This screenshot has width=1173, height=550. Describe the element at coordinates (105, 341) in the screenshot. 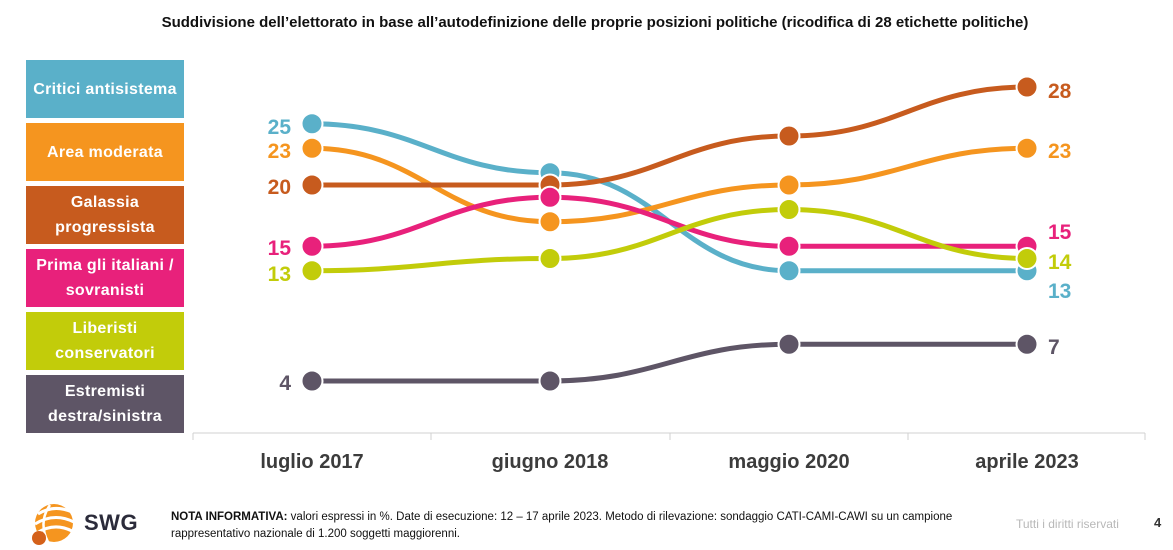

I see `legend-item-liberisti: Liberisti conservatori` at that location.